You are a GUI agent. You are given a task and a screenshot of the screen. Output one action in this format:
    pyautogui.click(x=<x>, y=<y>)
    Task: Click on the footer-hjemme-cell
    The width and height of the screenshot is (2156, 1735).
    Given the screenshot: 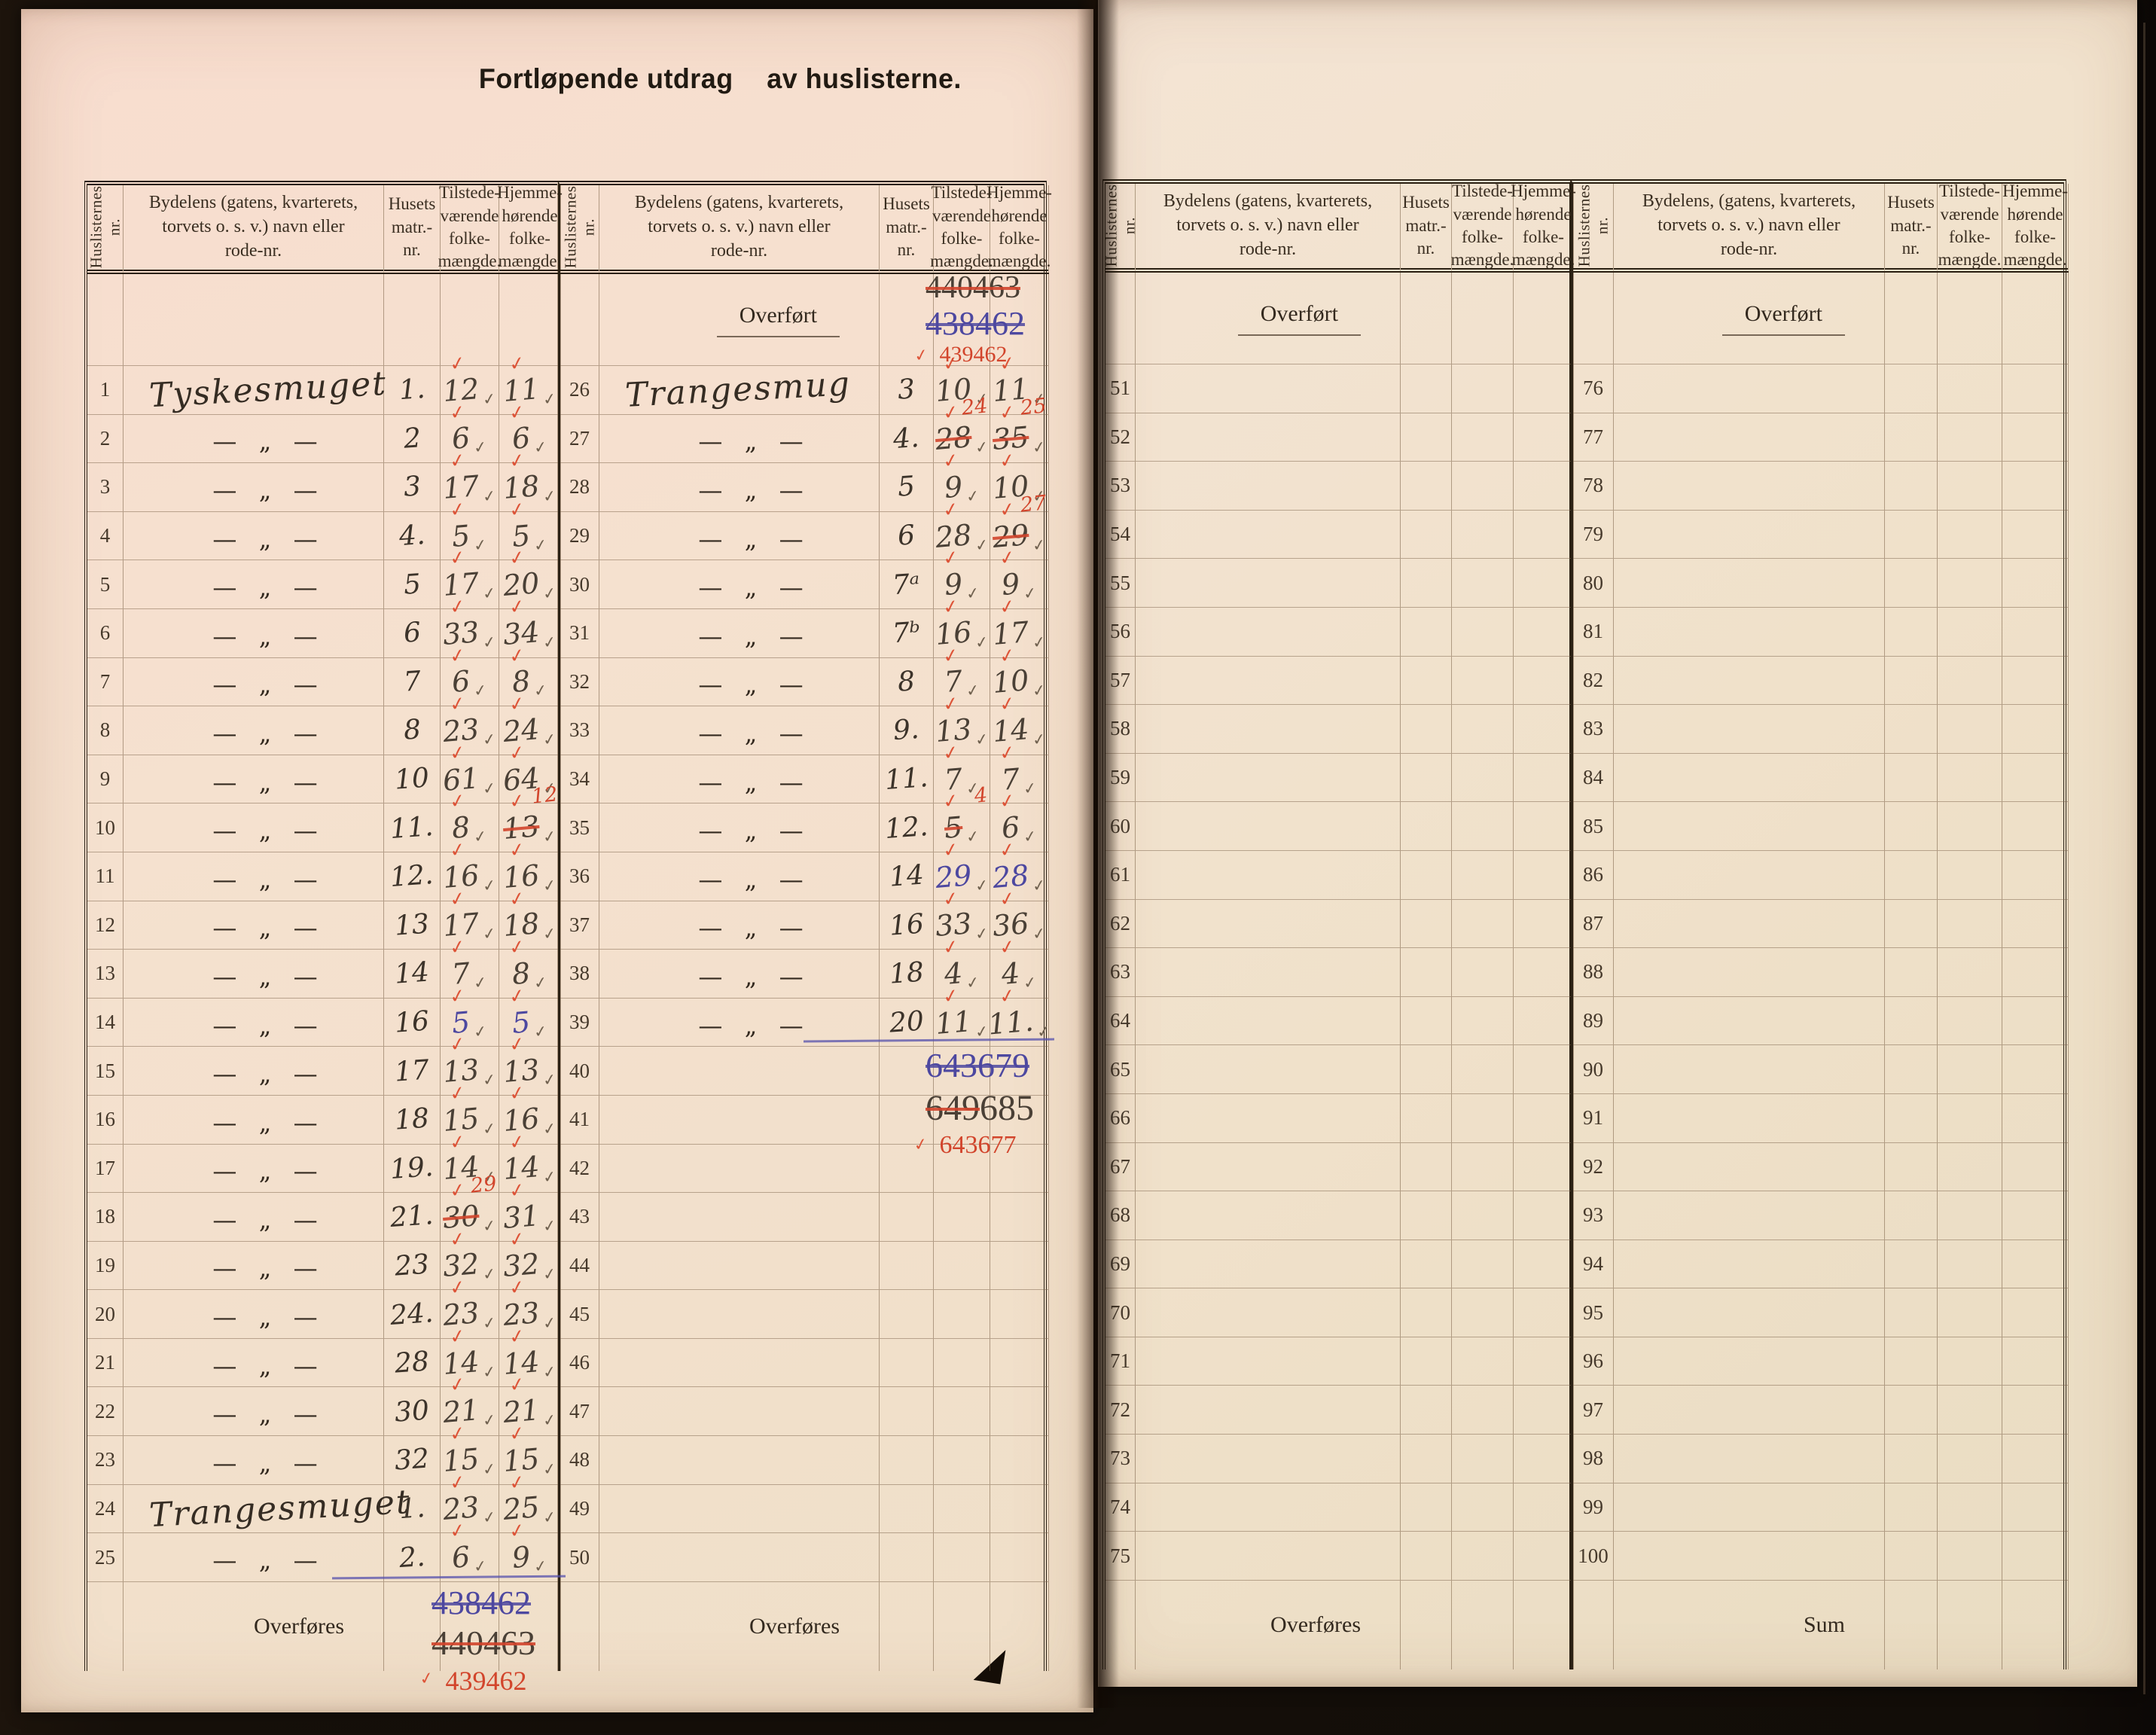 What is the action you would take?
    pyautogui.click(x=1544, y=1624)
    